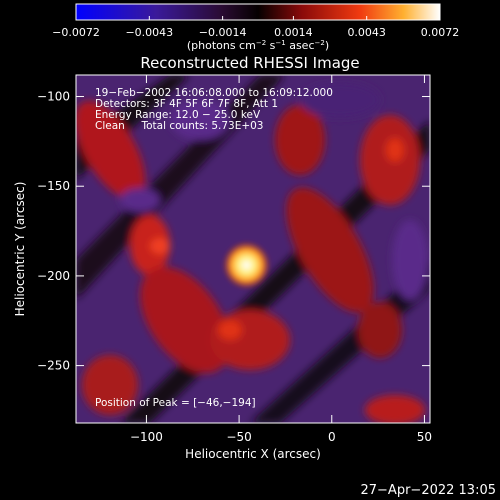 The image size is (500, 500). What do you see at coordinates (249, 63) in the screenshot?
I see `chart-title: Reconstructed RHESSI Image` at bounding box center [249, 63].